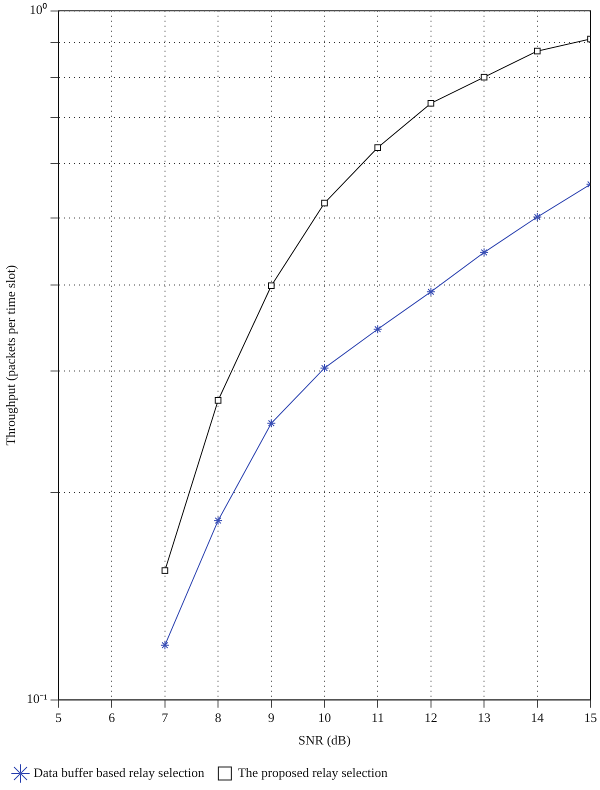 Image resolution: width=600 pixels, height=790 pixels. What do you see at coordinates (38, 10) in the screenshot?
I see `y-tick-label: 10⁰` at bounding box center [38, 10].